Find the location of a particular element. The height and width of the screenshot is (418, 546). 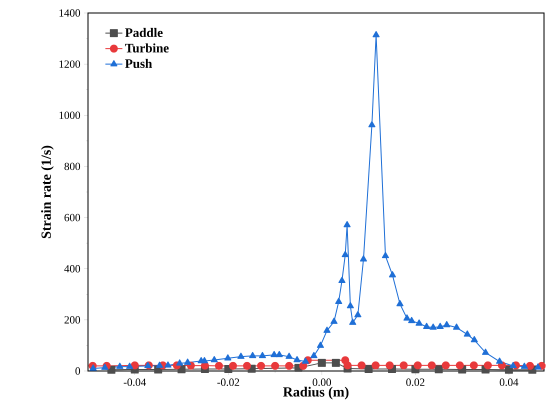

y-tick-label: 1400 is located at coordinates (70, 13).